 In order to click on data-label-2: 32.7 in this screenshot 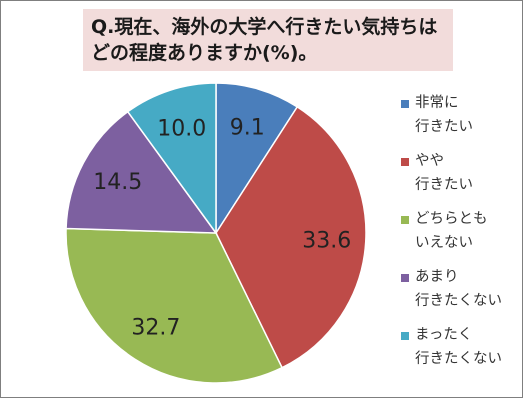, I will do `click(155, 327)`.